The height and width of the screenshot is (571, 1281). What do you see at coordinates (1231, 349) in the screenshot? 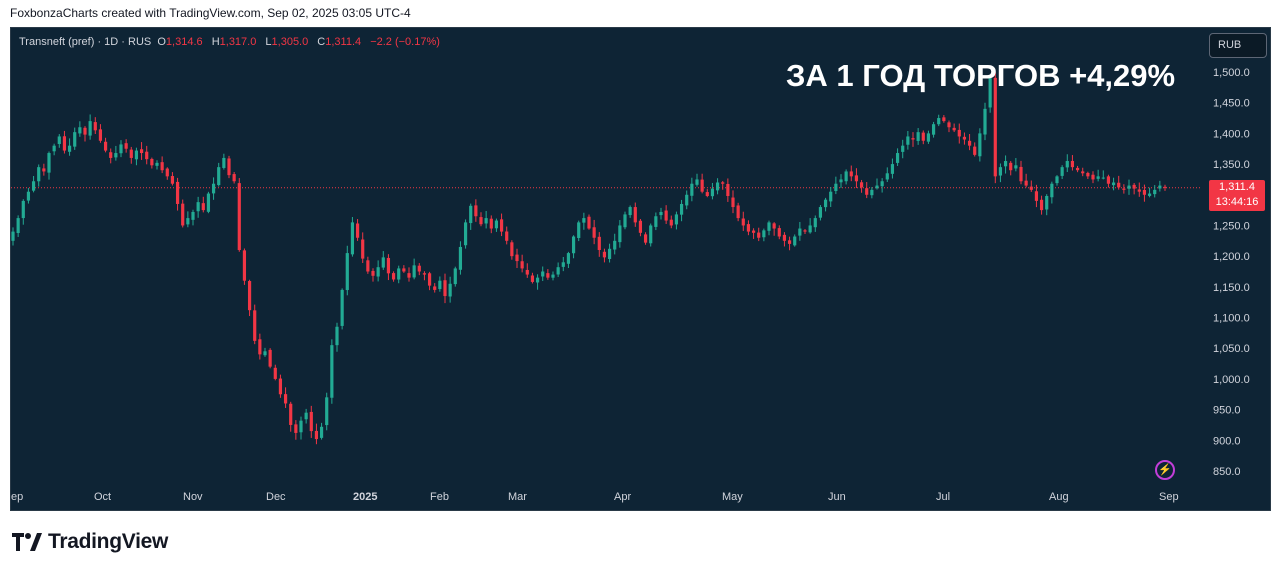
I see `y-tick-label: 1,050.0` at bounding box center [1231, 349].